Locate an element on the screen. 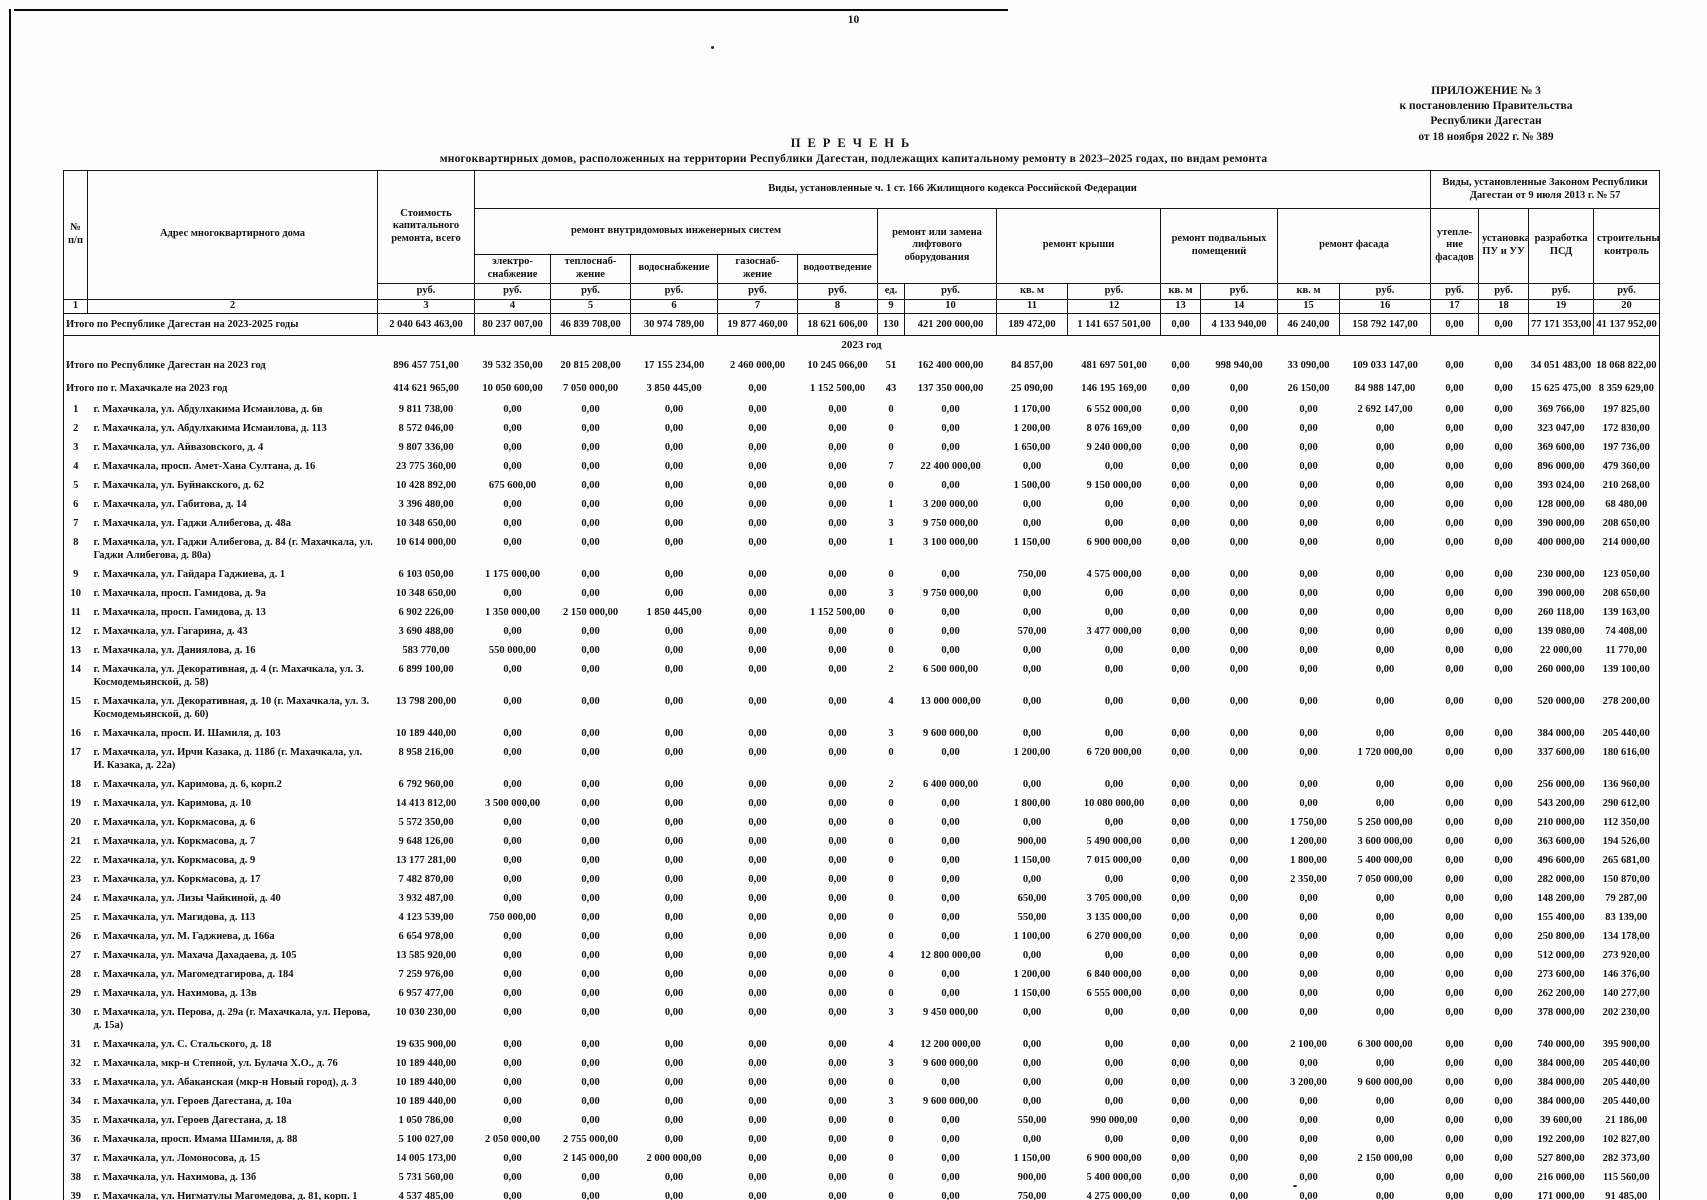  row-number: 4 is located at coordinates (76, 466).